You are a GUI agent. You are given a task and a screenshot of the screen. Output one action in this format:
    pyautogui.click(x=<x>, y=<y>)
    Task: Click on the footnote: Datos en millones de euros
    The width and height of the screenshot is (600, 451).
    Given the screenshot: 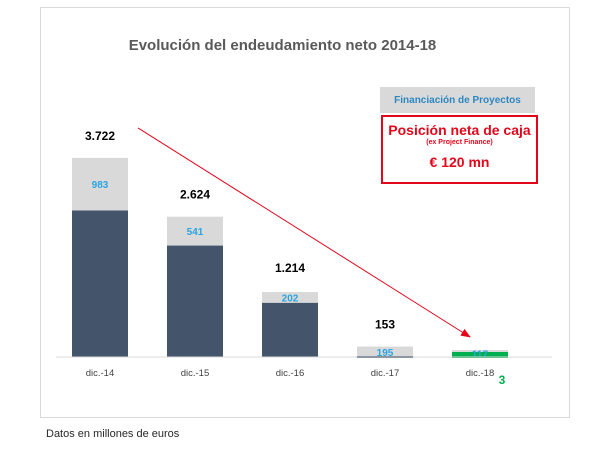 What is the action you would take?
    pyautogui.click(x=113, y=434)
    